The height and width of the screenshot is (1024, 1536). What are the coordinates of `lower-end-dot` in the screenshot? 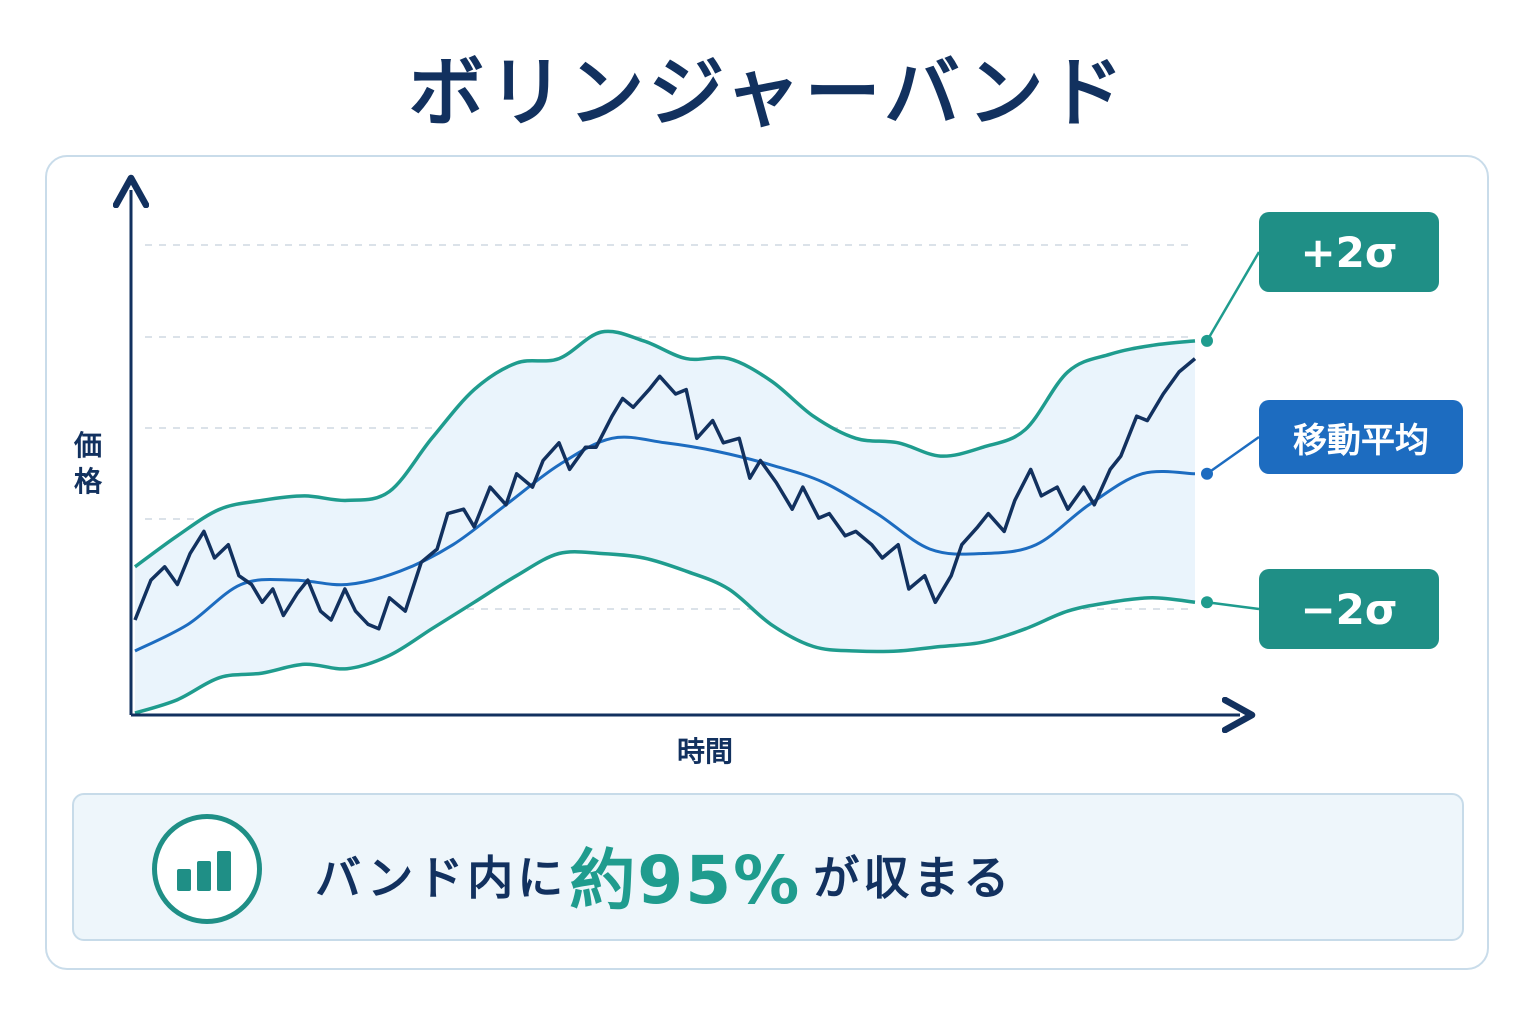 It's located at (1207, 602).